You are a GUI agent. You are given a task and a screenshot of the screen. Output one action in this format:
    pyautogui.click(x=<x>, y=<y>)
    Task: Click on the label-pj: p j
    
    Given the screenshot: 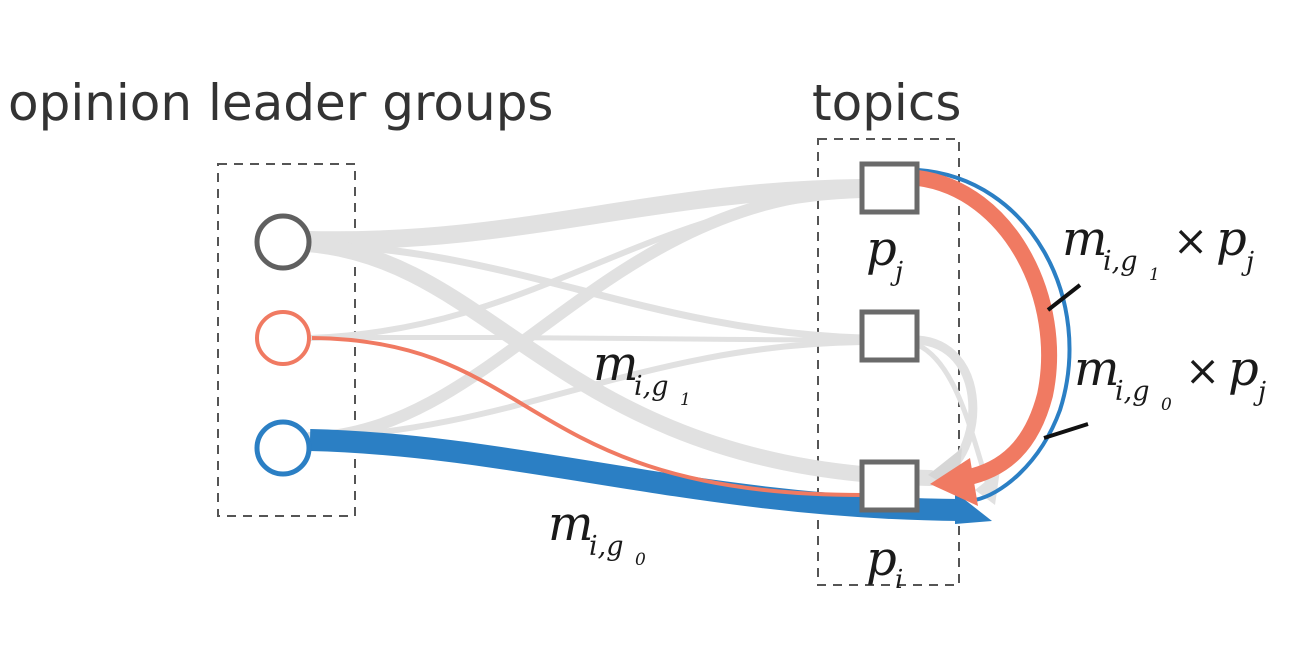 What is the action you would take?
    pyautogui.click(x=884, y=254)
    